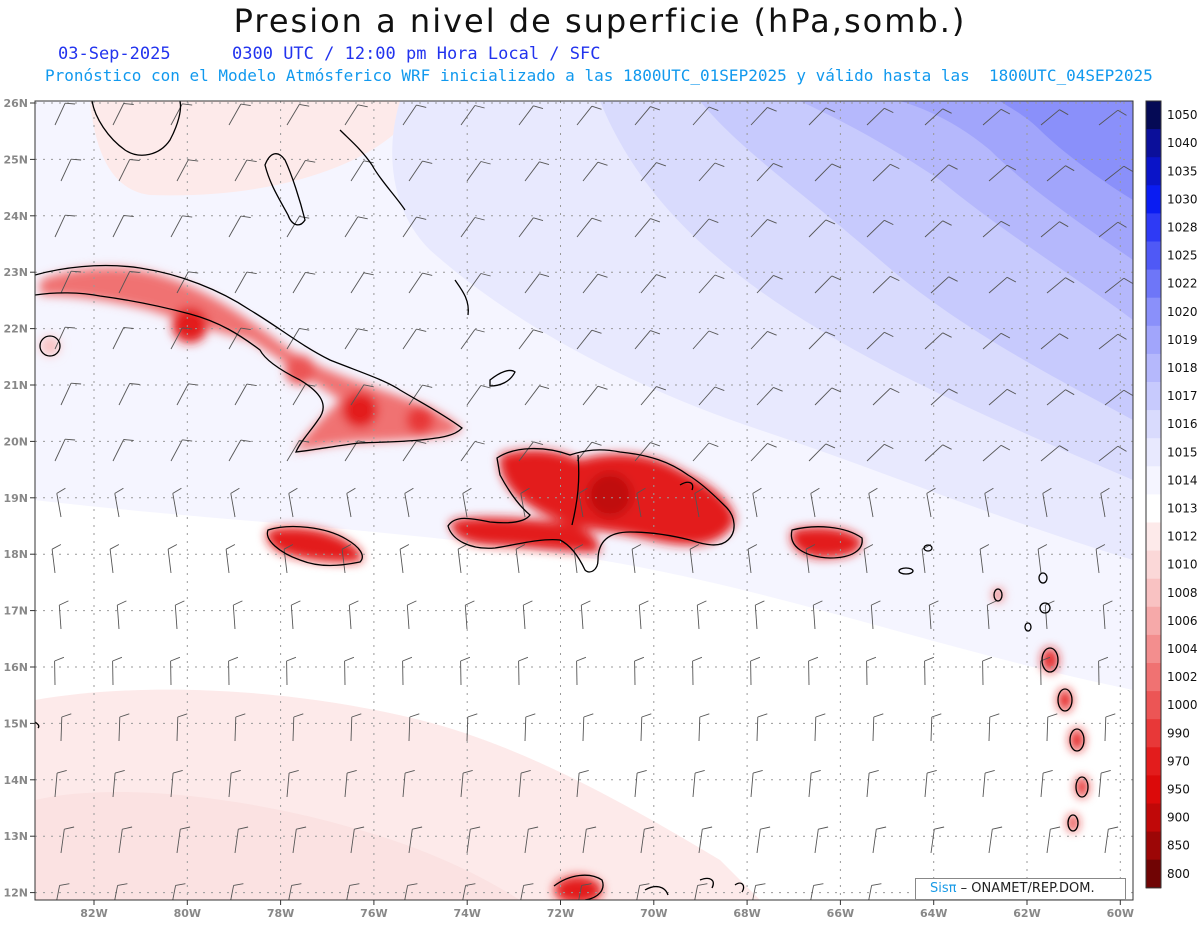 This screenshot has width=1200, height=927. I want to click on colorbar-label: 1012, so click(1182, 537).